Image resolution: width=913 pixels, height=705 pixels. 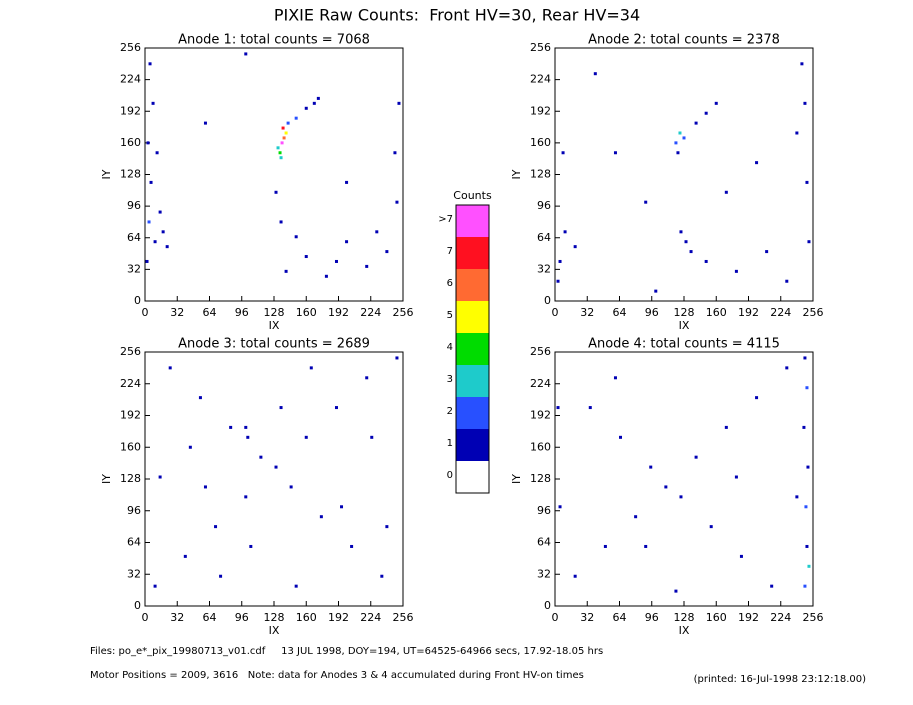 What do you see at coordinates (450, 379) in the screenshot?
I see `colorbar-label: 3` at bounding box center [450, 379].